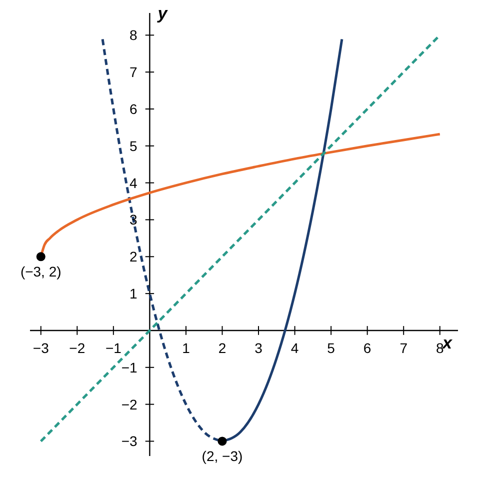 The width and height of the screenshot is (487, 487). What do you see at coordinates (134, 182) in the screenshot?
I see `y-tick-label: 4` at bounding box center [134, 182].